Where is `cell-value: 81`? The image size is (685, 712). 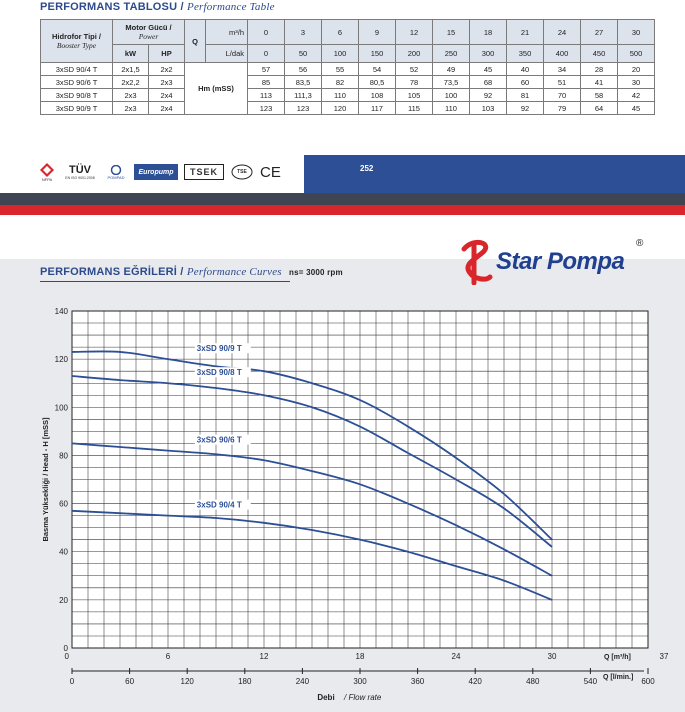 cell-value: 81 is located at coordinates (525, 95).